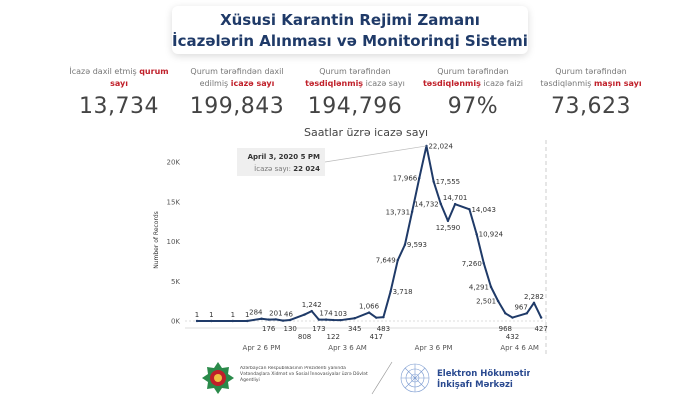  Describe the element at coordinates (383, 329) in the screenshot. I see `data-label: 483` at that location.